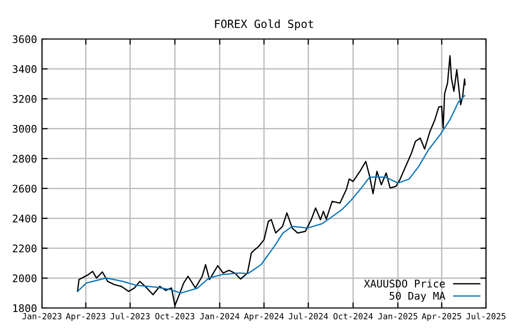 The height and width of the screenshot is (335, 512). Describe the element at coordinates (24, 39) in the screenshot. I see `y-tick-label: 3600` at that location.